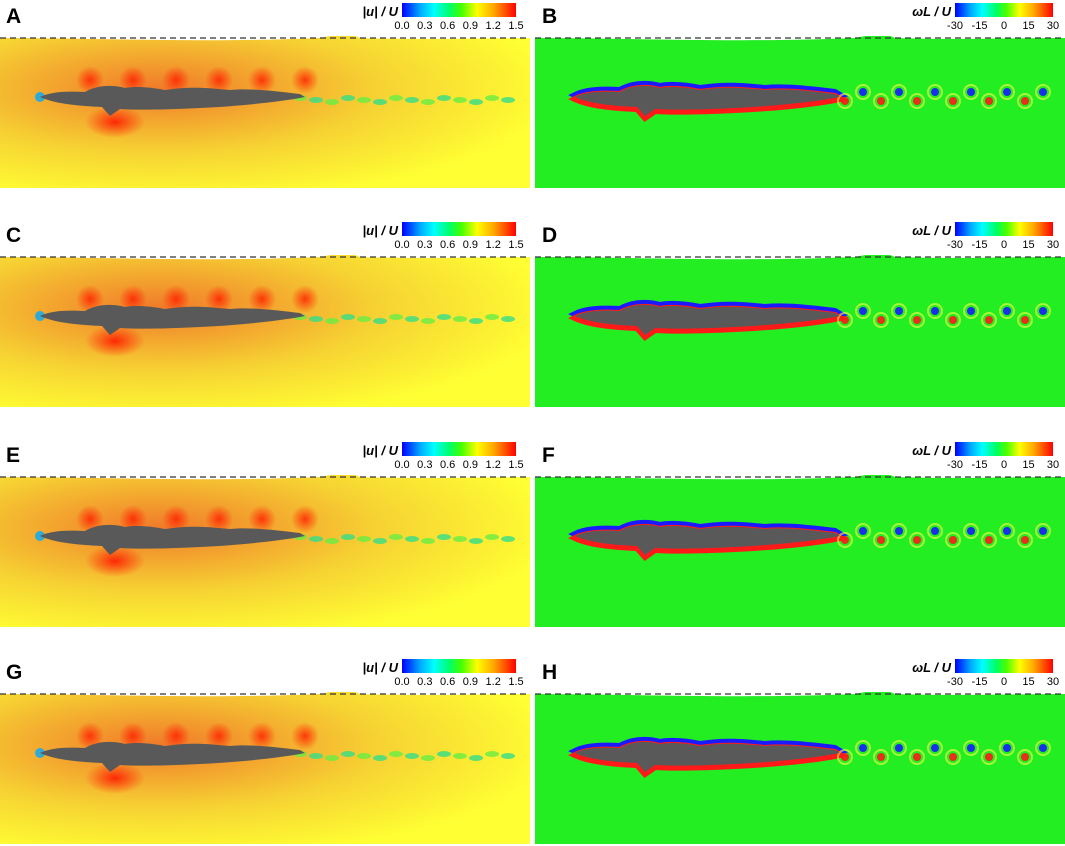 Image resolution: width=1065 pixels, height=846 pixels. I want to click on panel-label: E, so click(13, 455).